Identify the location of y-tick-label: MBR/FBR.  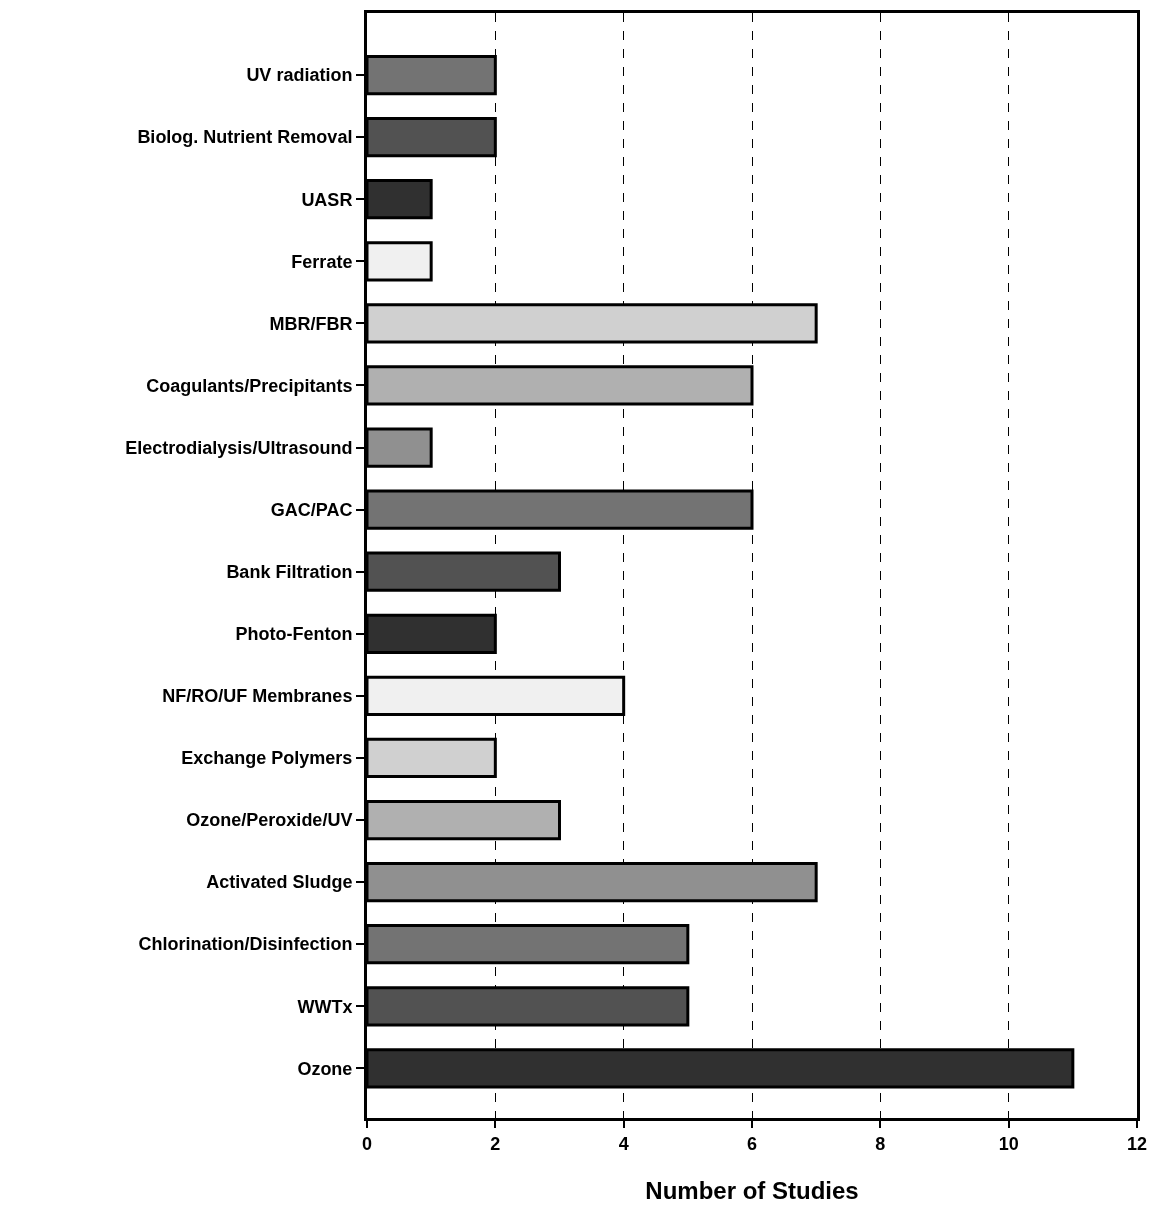
(311, 323).